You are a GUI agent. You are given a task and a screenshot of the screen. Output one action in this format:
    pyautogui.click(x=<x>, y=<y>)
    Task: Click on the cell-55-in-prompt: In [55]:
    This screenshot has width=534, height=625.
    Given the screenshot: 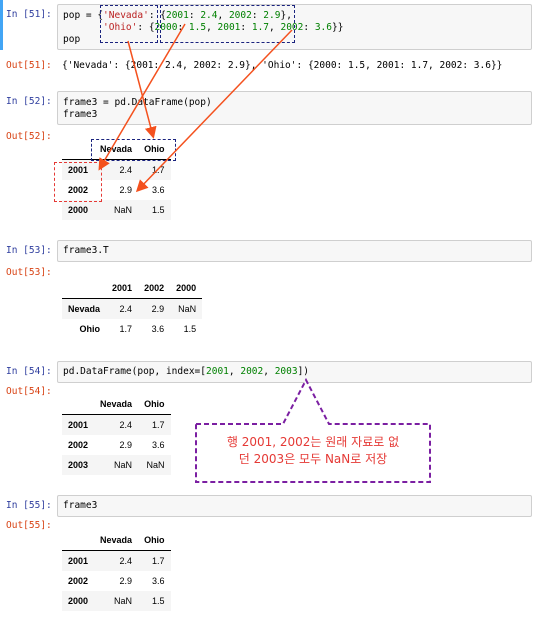 What is the action you would take?
    pyautogui.click(x=29, y=505)
    